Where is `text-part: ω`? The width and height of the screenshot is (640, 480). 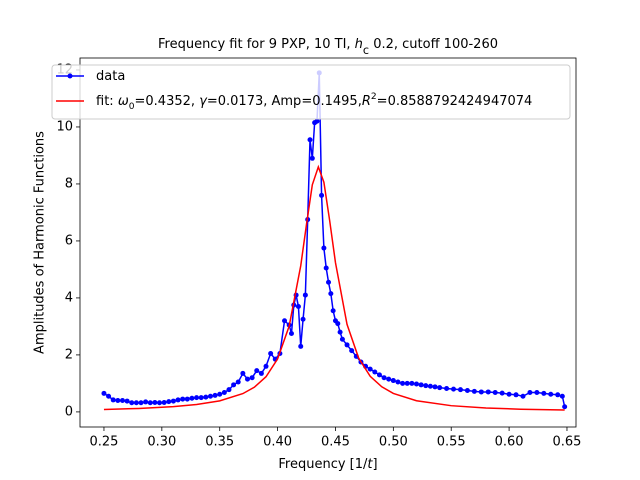
text-part: ω is located at coordinates (123, 101).